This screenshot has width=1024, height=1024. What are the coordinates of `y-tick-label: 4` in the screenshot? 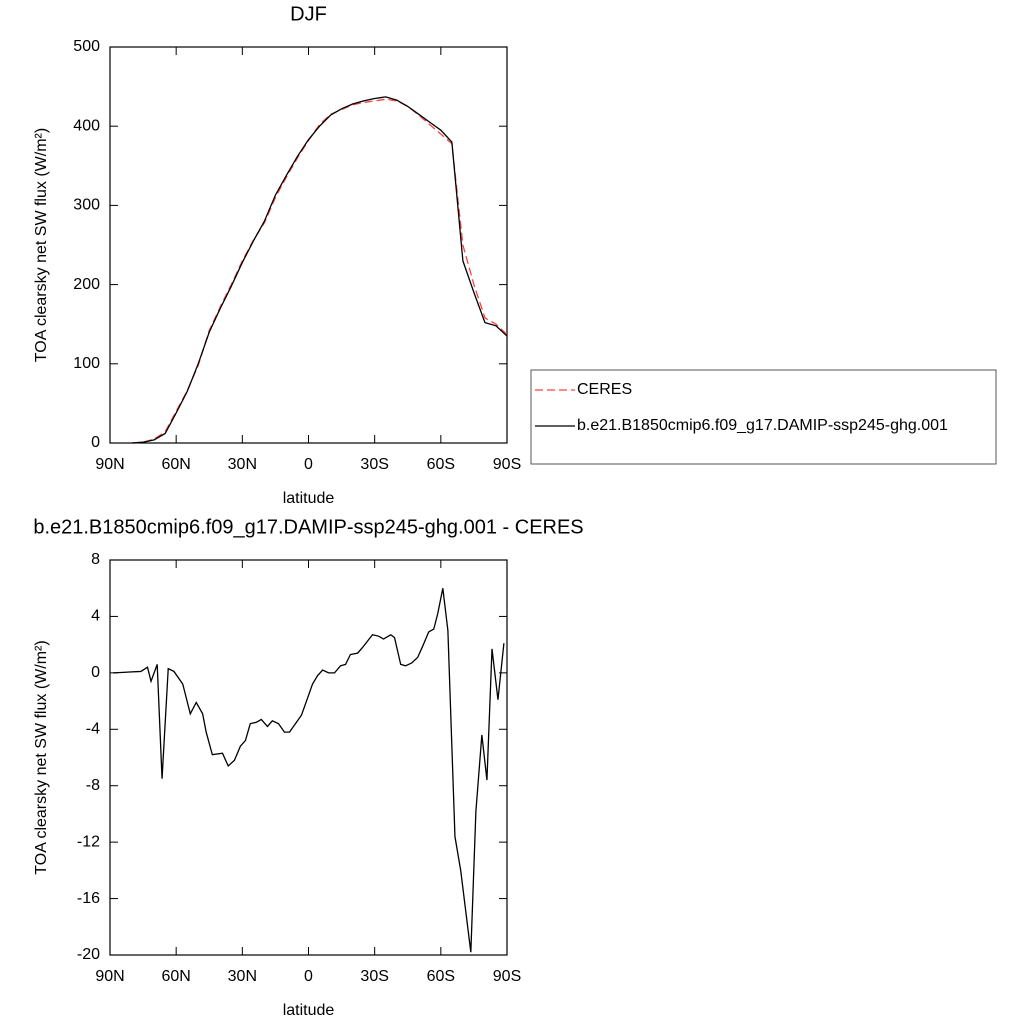 It's located at (95, 616).